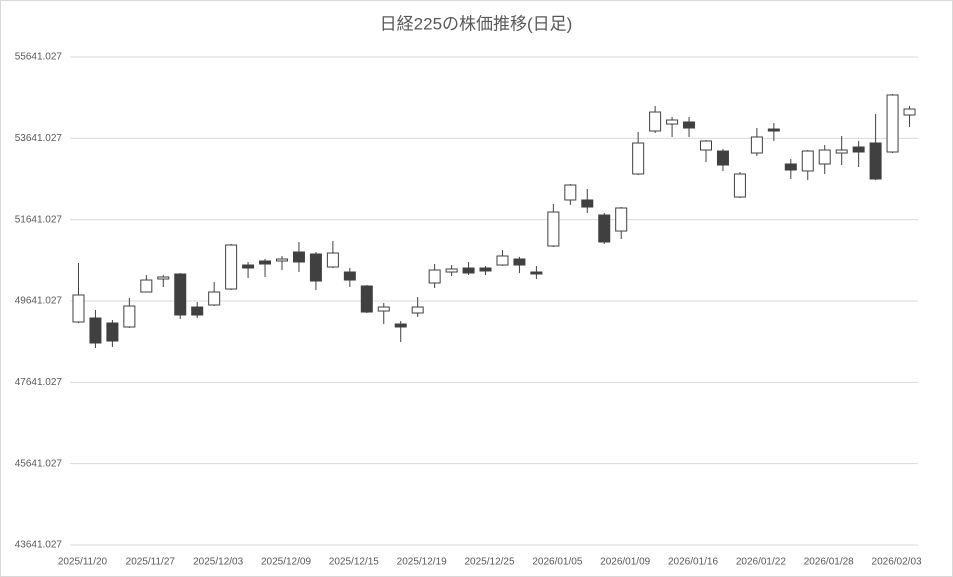  I want to click on y-tick-label: 55641.027, so click(39, 57).